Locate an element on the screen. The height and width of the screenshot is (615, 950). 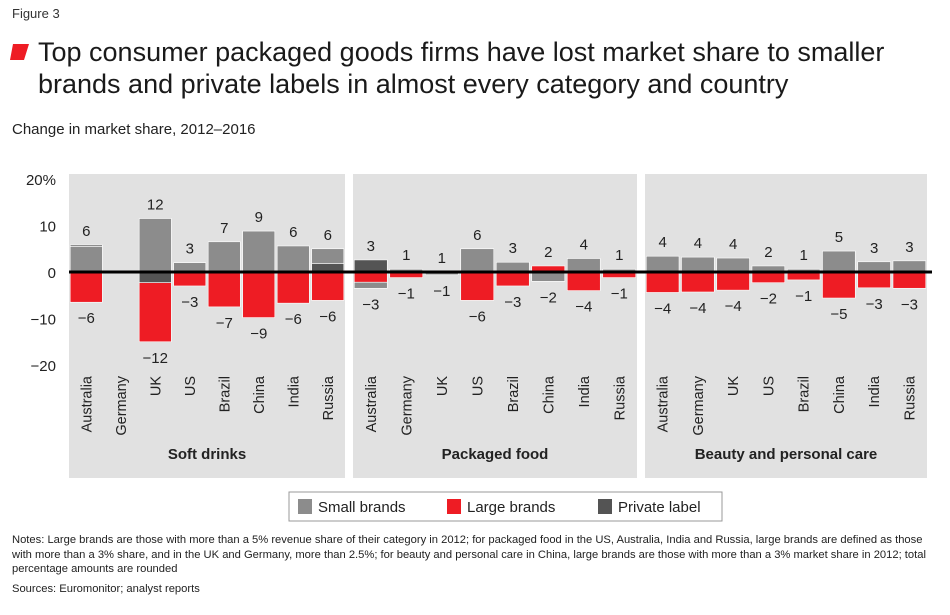
bar-private-label-australia is located at coordinates (86, 245).